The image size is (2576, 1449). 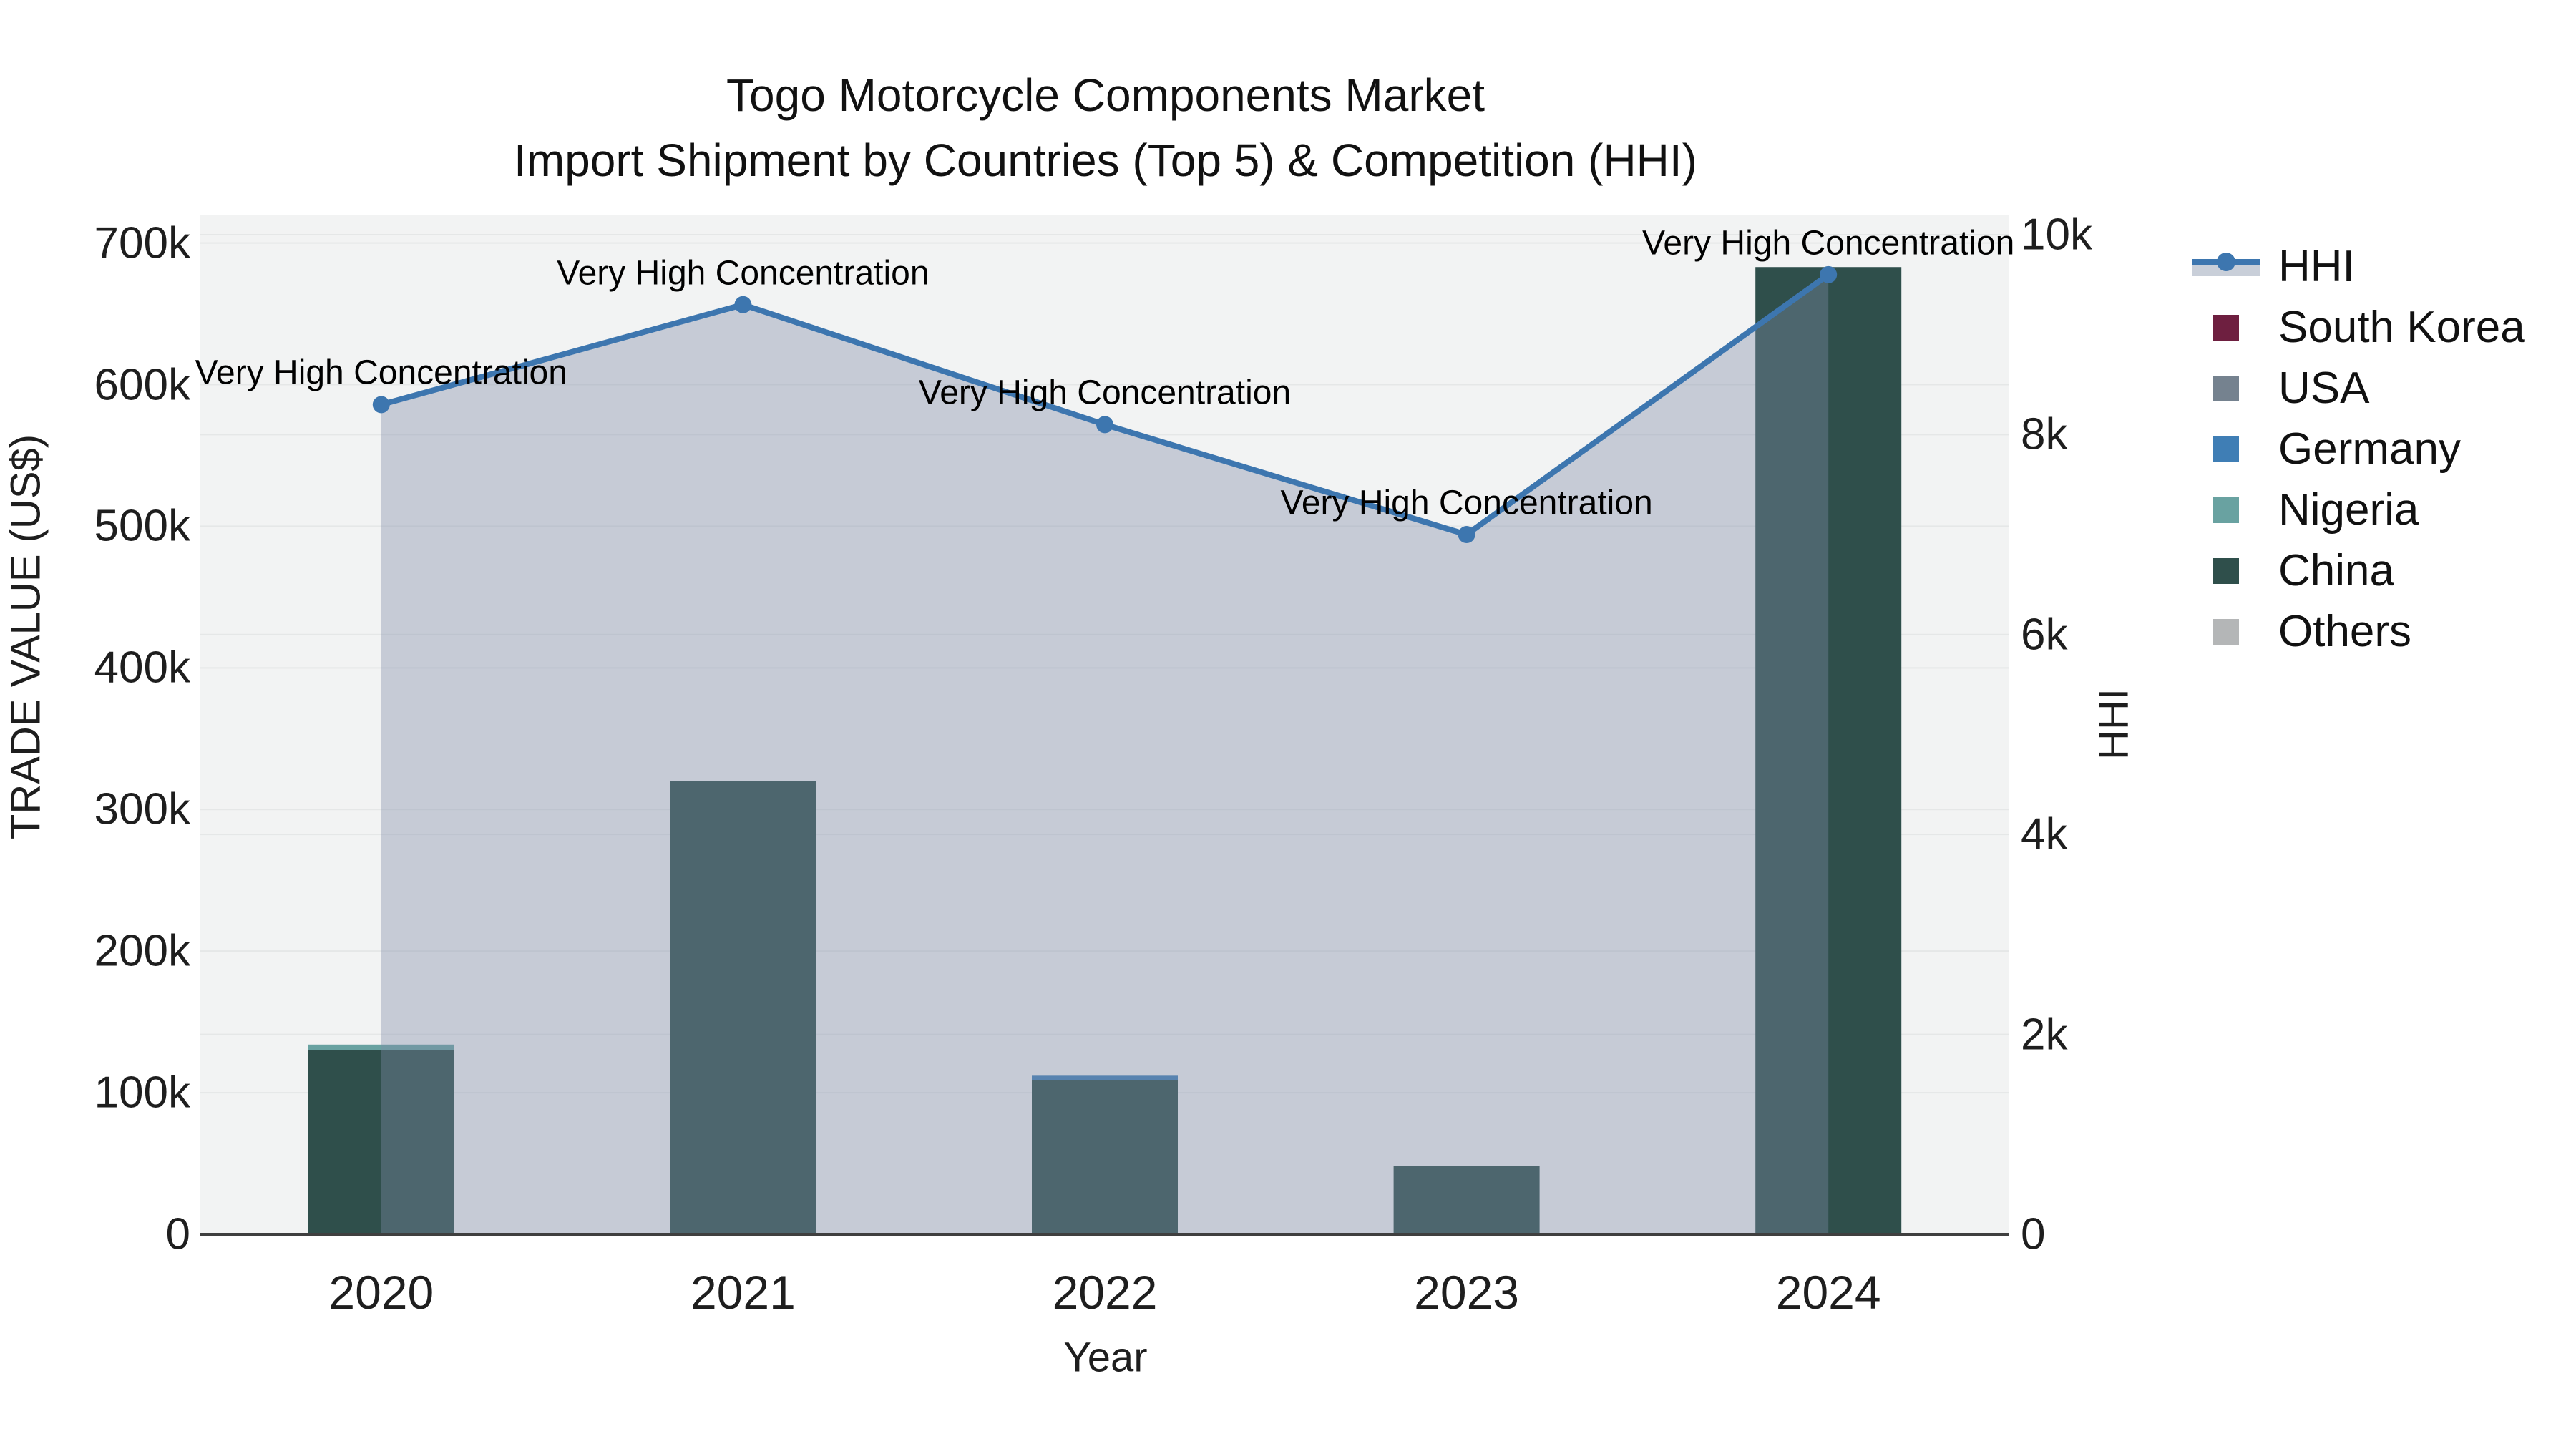 I want to click on y-axis-title-right: HHI, so click(x=2113, y=724).